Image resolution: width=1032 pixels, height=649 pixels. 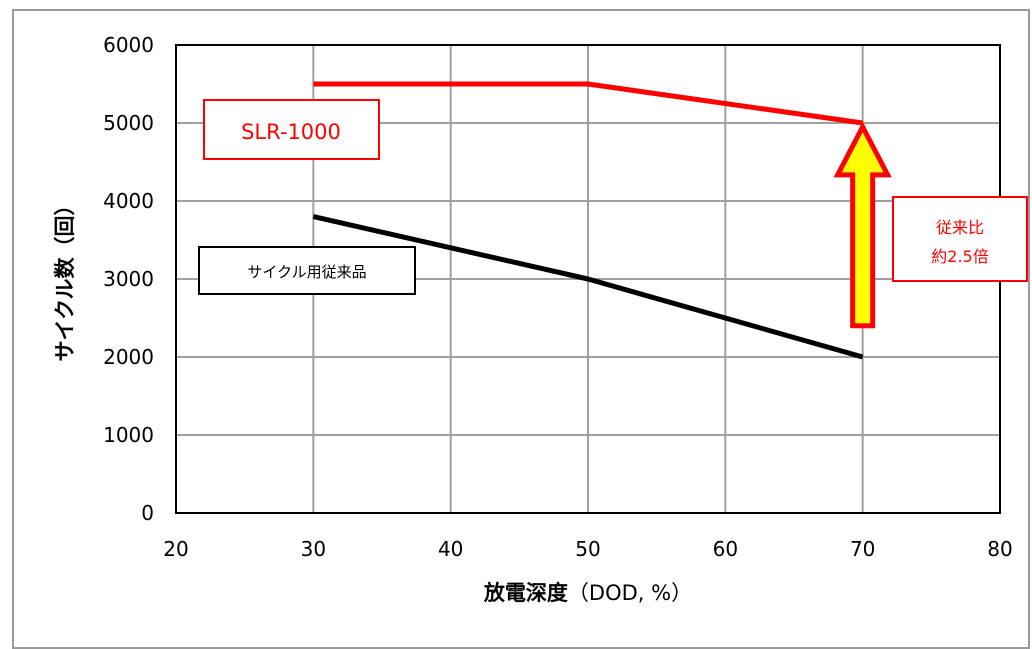 What do you see at coordinates (588, 287) in the screenshot?
I see `series-line-conventional` at bounding box center [588, 287].